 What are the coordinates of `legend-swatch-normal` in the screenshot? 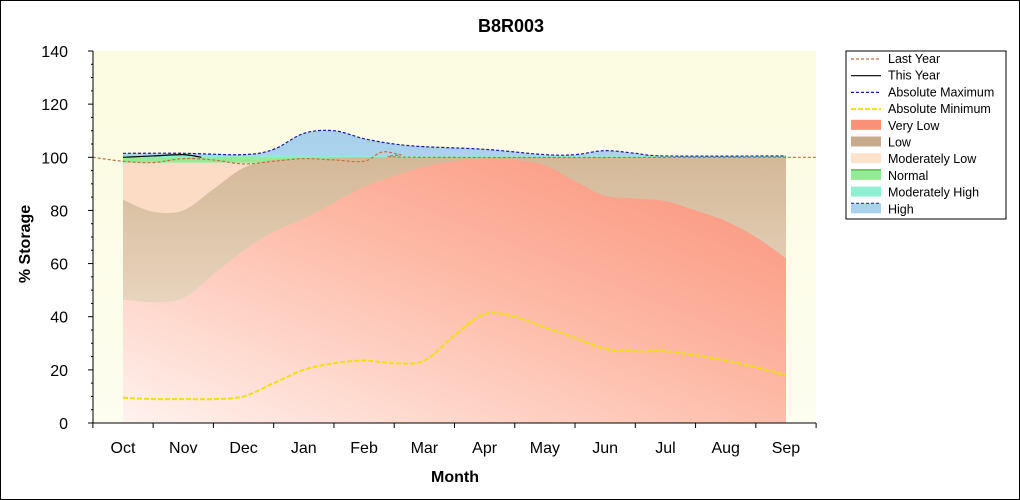 It's located at (866, 174).